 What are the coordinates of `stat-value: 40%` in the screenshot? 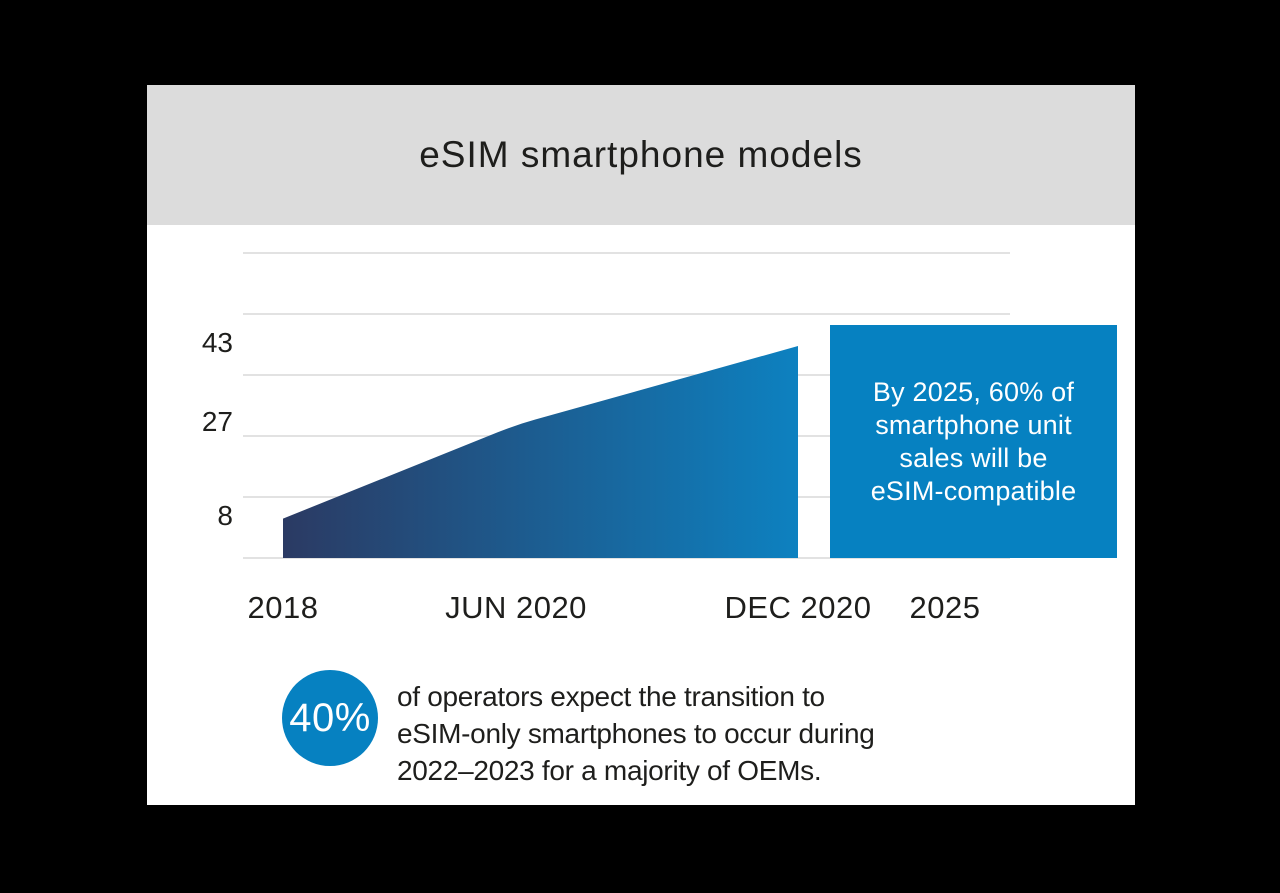 It's located at (330, 717).